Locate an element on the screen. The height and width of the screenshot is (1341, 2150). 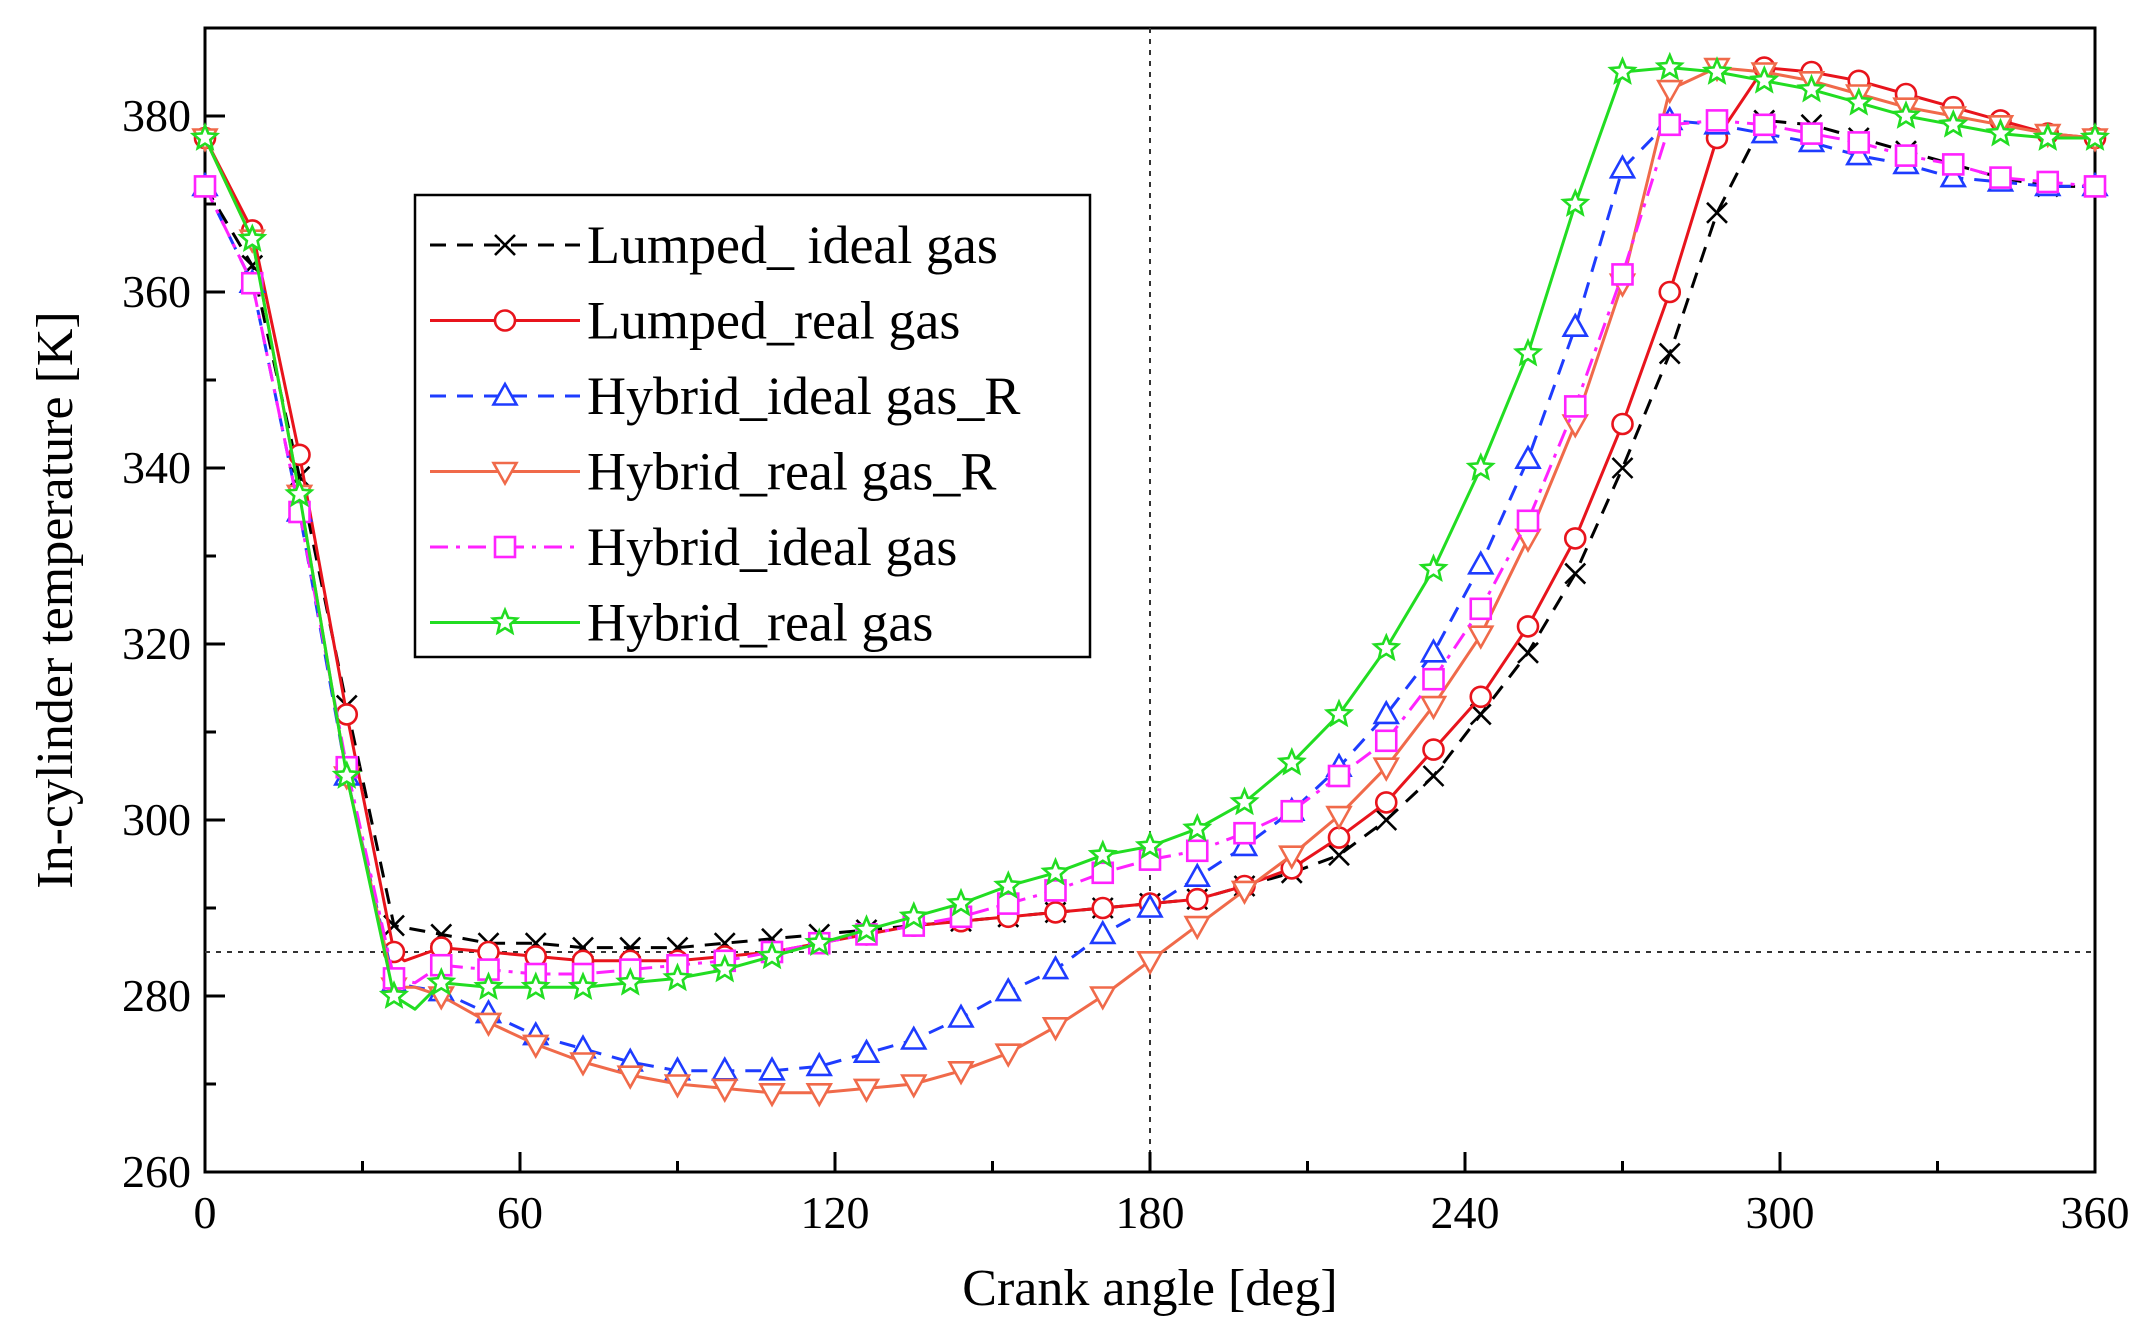
legend-item-hybrid-real-gas-r: Hybrid_real gas_R is located at coordinates (713, 472).